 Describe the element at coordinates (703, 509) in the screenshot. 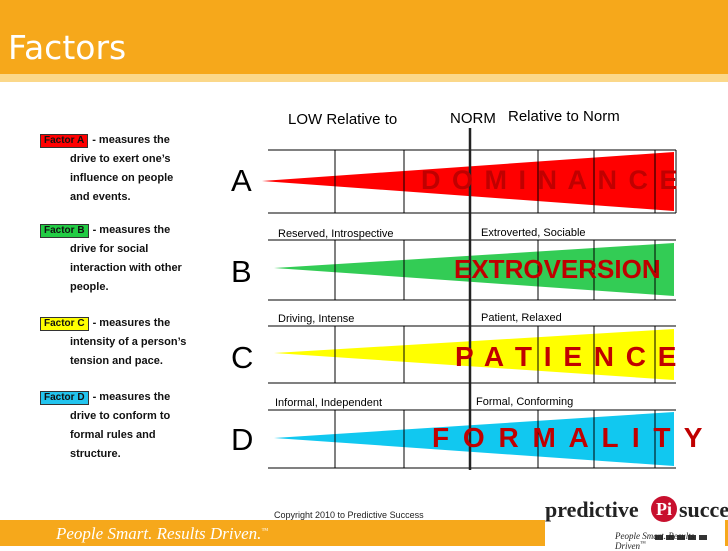

I see `logo-text-right: success` at that location.